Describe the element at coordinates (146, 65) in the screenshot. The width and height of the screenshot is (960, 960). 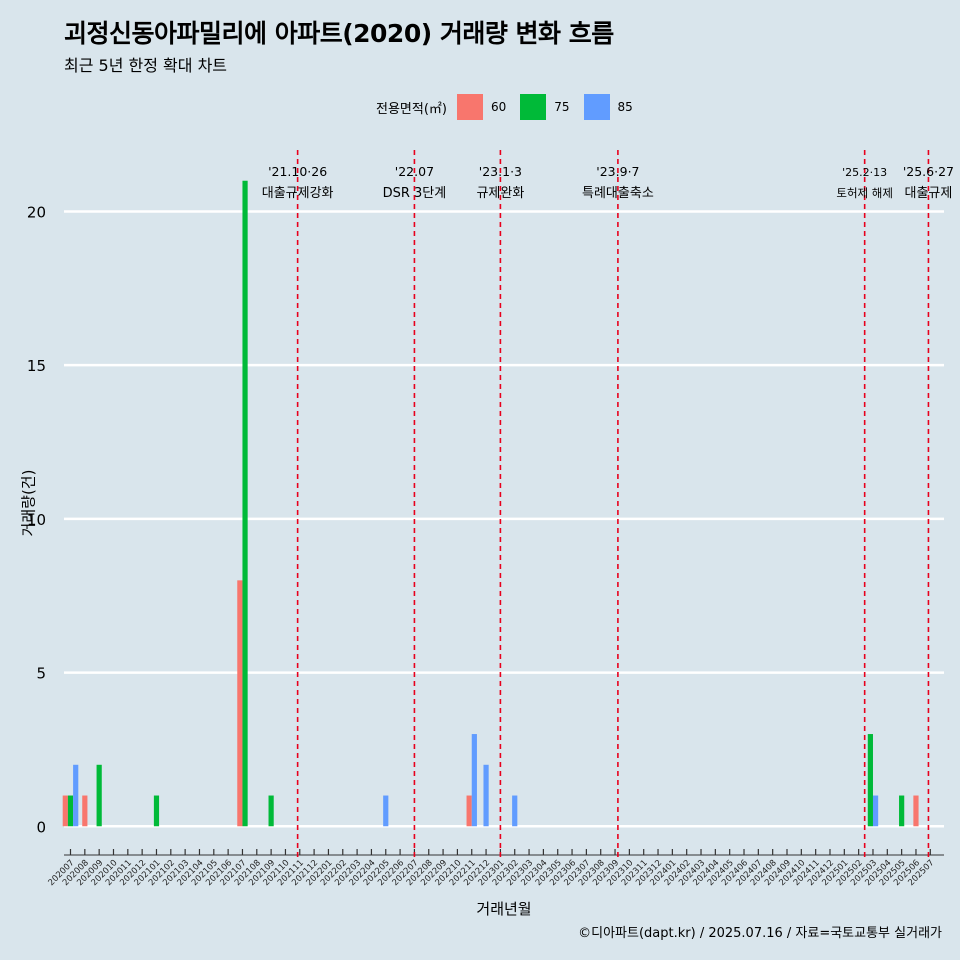
I see `chart-subtitle: 최근 5년 한정 확대 차트` at that location.